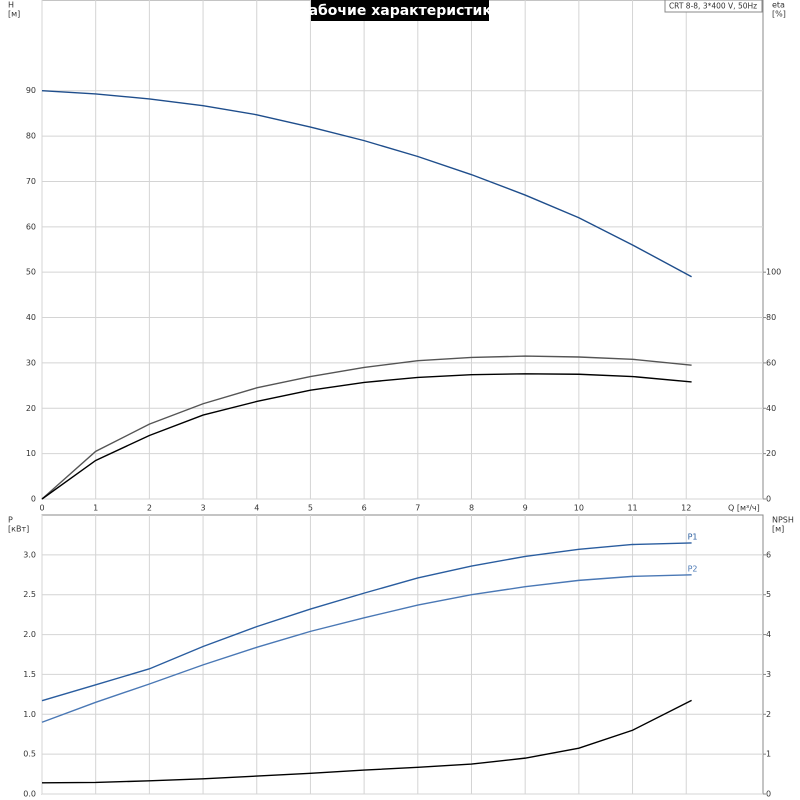  I want to click on y-tick-label: 20, so click(31, 408).